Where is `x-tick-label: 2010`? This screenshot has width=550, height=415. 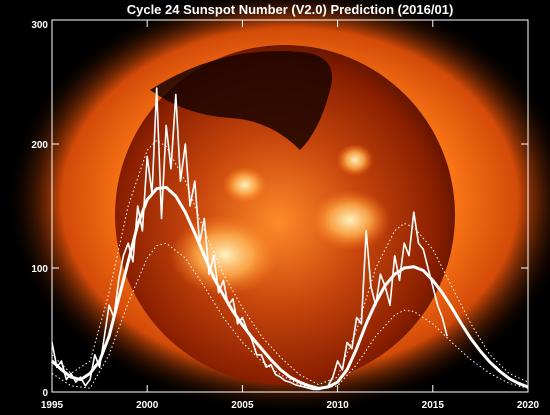 x-tick-label: 2010 is located at coordinates (337, 405).